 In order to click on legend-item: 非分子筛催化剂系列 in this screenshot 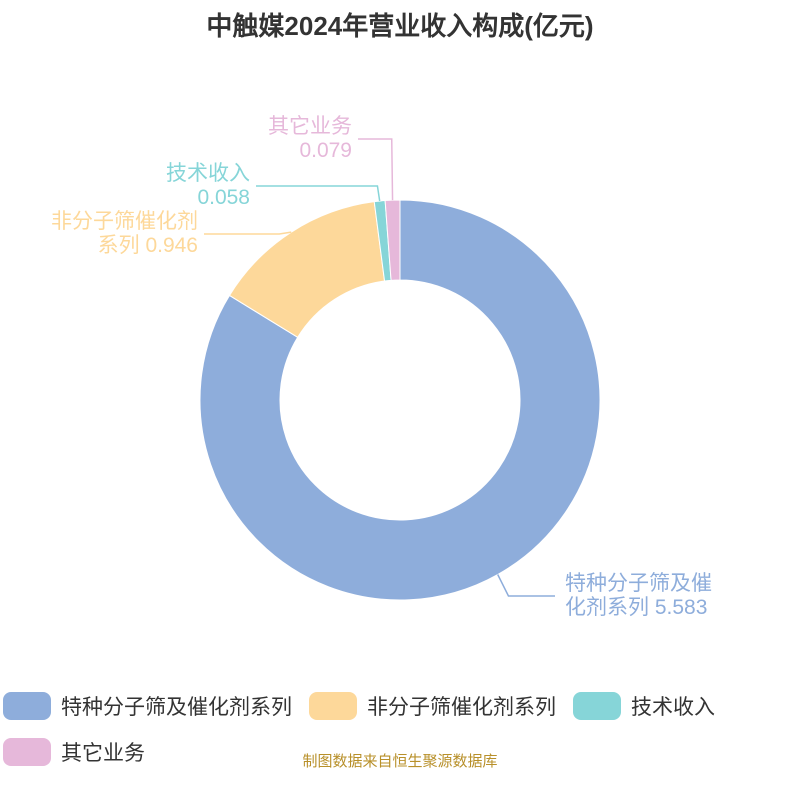, I will do `click(432, 706)`.